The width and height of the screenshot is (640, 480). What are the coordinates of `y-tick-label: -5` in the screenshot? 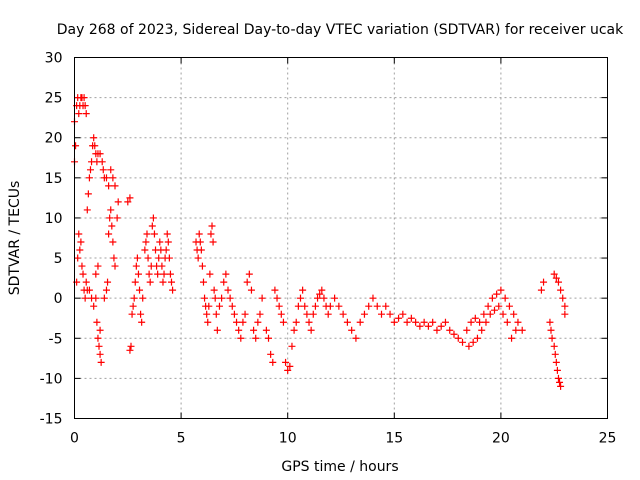 It's located at (56, 339).